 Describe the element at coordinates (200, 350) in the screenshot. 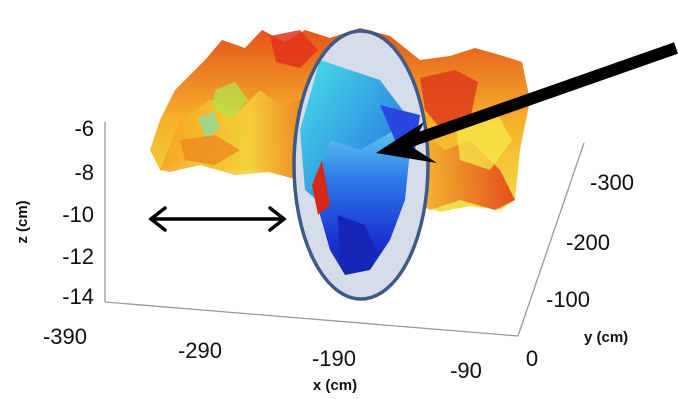

I see `x-tick-label: -290` at that location.